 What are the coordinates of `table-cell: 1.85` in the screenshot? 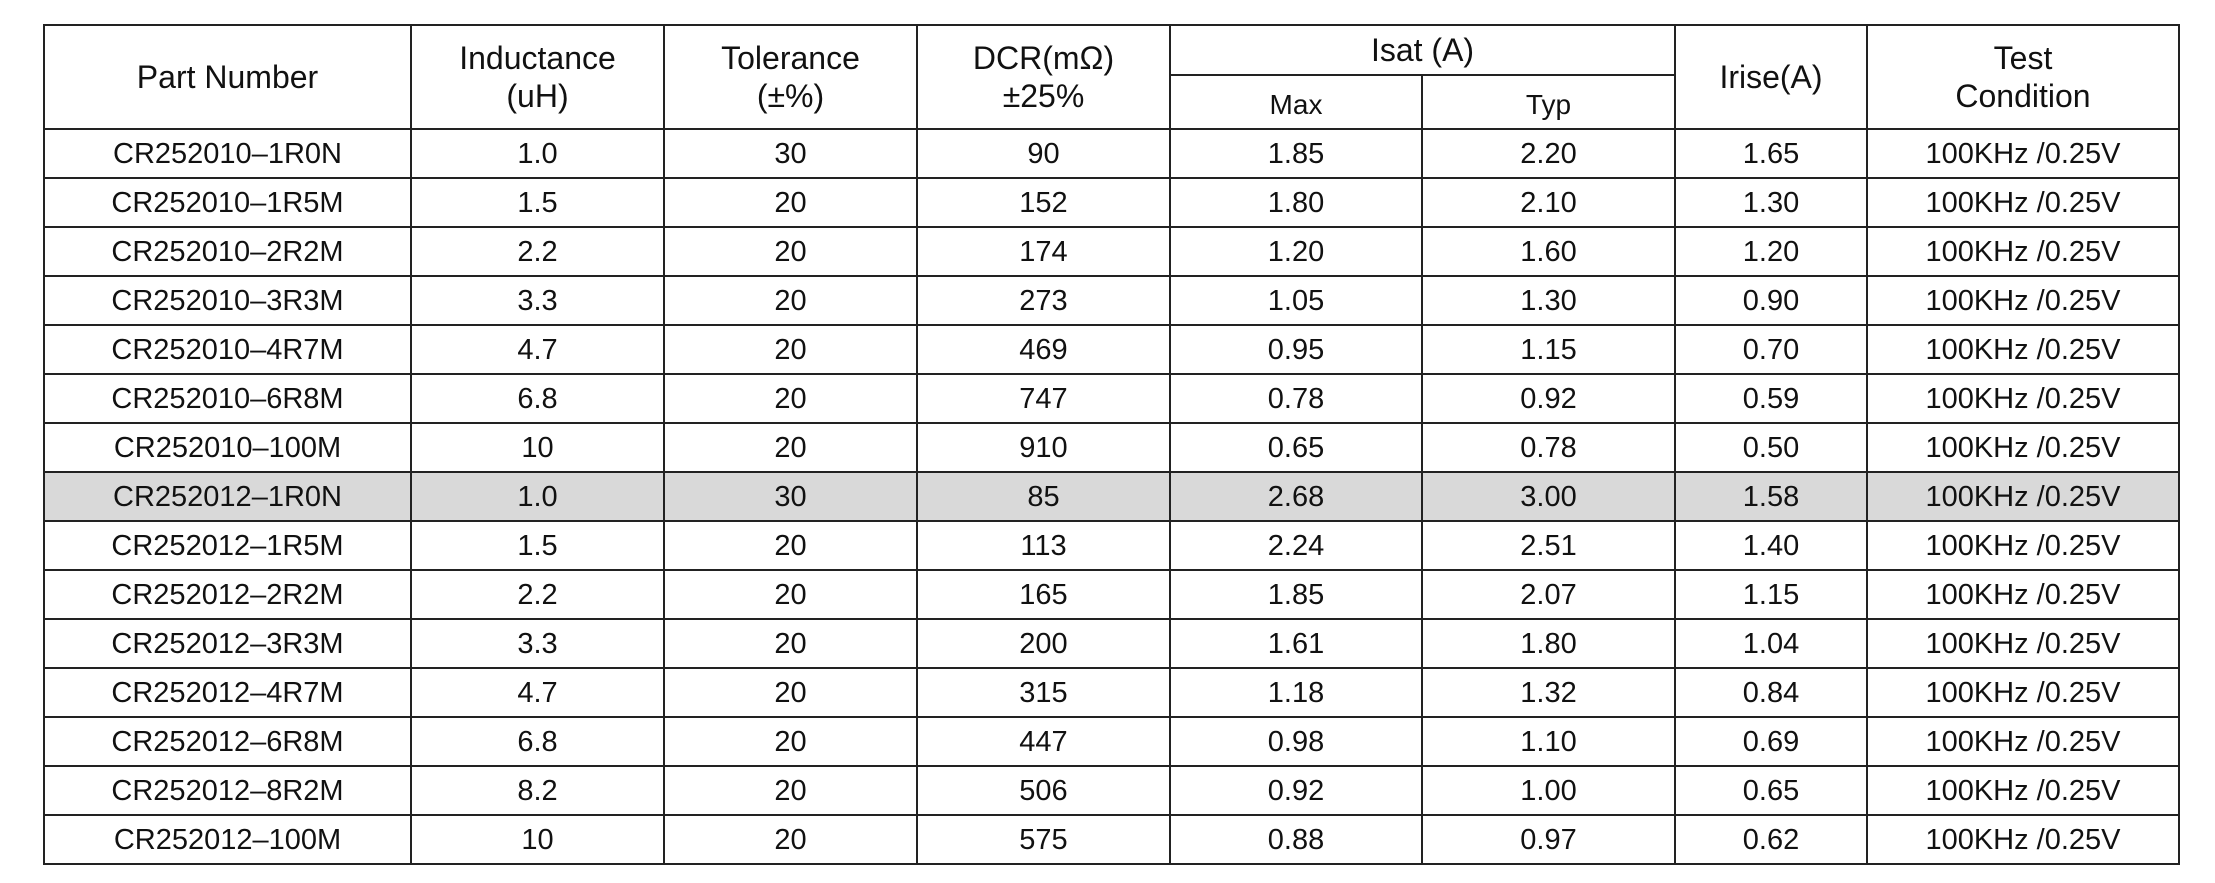 It's located at (1296, 153).